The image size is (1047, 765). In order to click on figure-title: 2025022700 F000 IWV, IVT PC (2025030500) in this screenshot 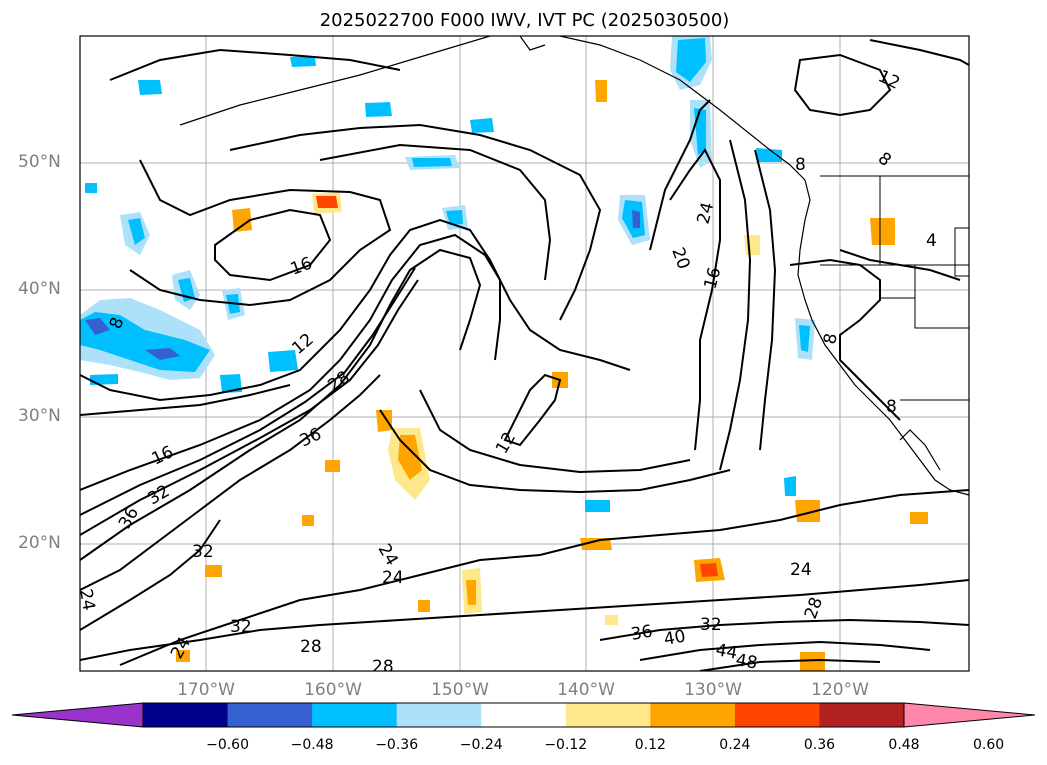, I will do `click(524, 20)`.